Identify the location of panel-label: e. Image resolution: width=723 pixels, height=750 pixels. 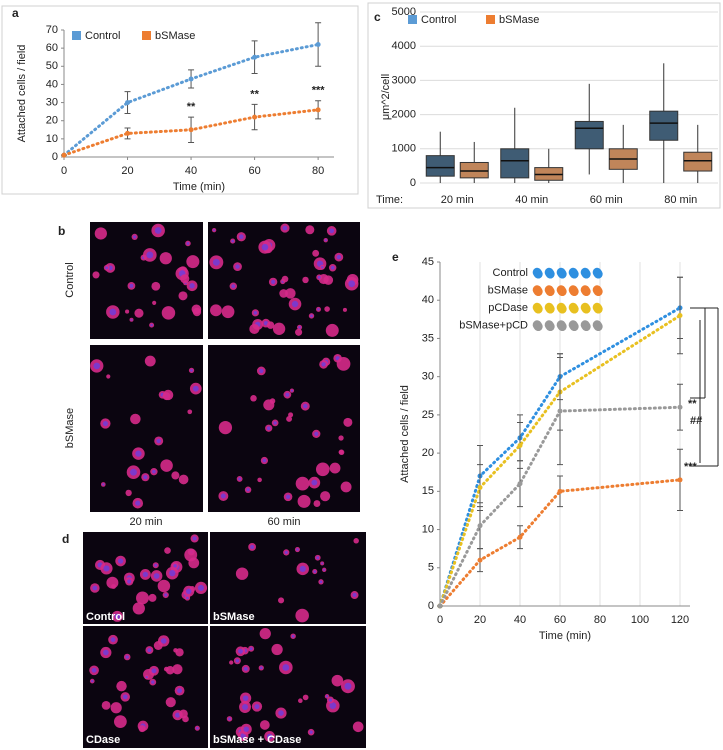
(395, 257).